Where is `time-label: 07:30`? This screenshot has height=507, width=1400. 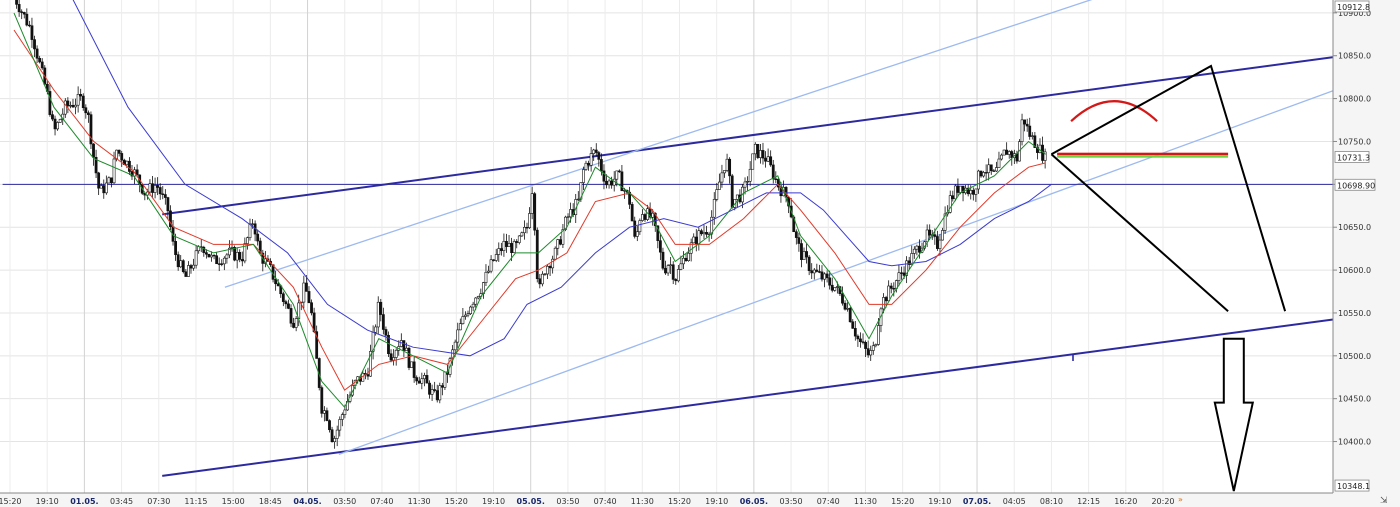
time-label: 07:30 is located at coordinates (158, 501).